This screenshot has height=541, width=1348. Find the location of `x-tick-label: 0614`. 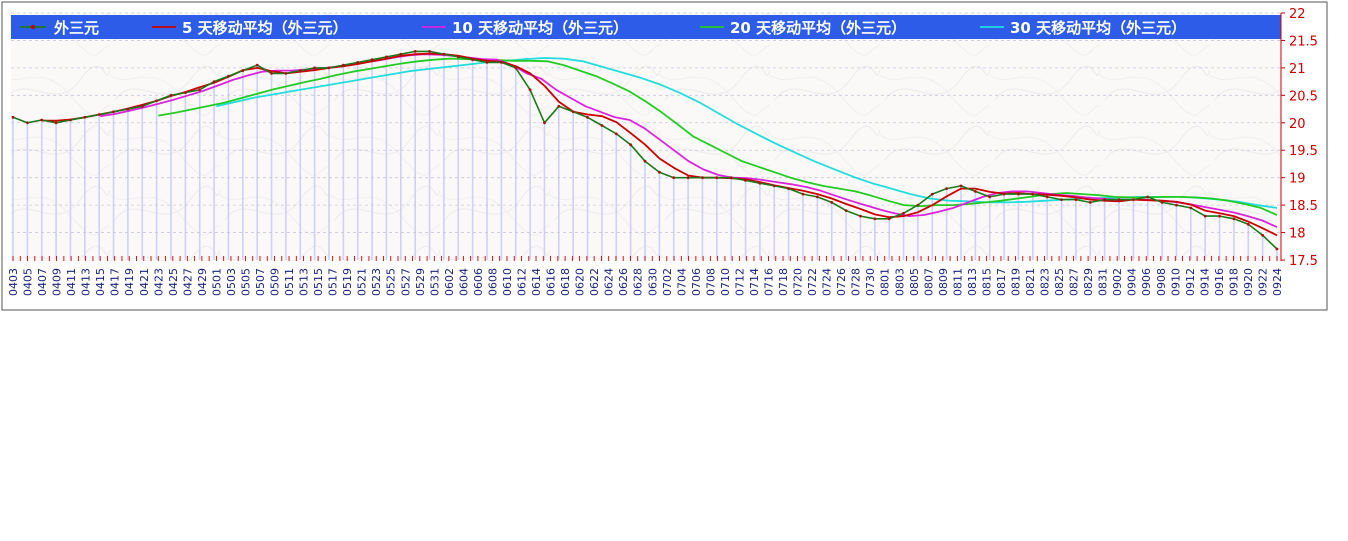

x-tick-label: 0614 is located at coordinates (536, 282).